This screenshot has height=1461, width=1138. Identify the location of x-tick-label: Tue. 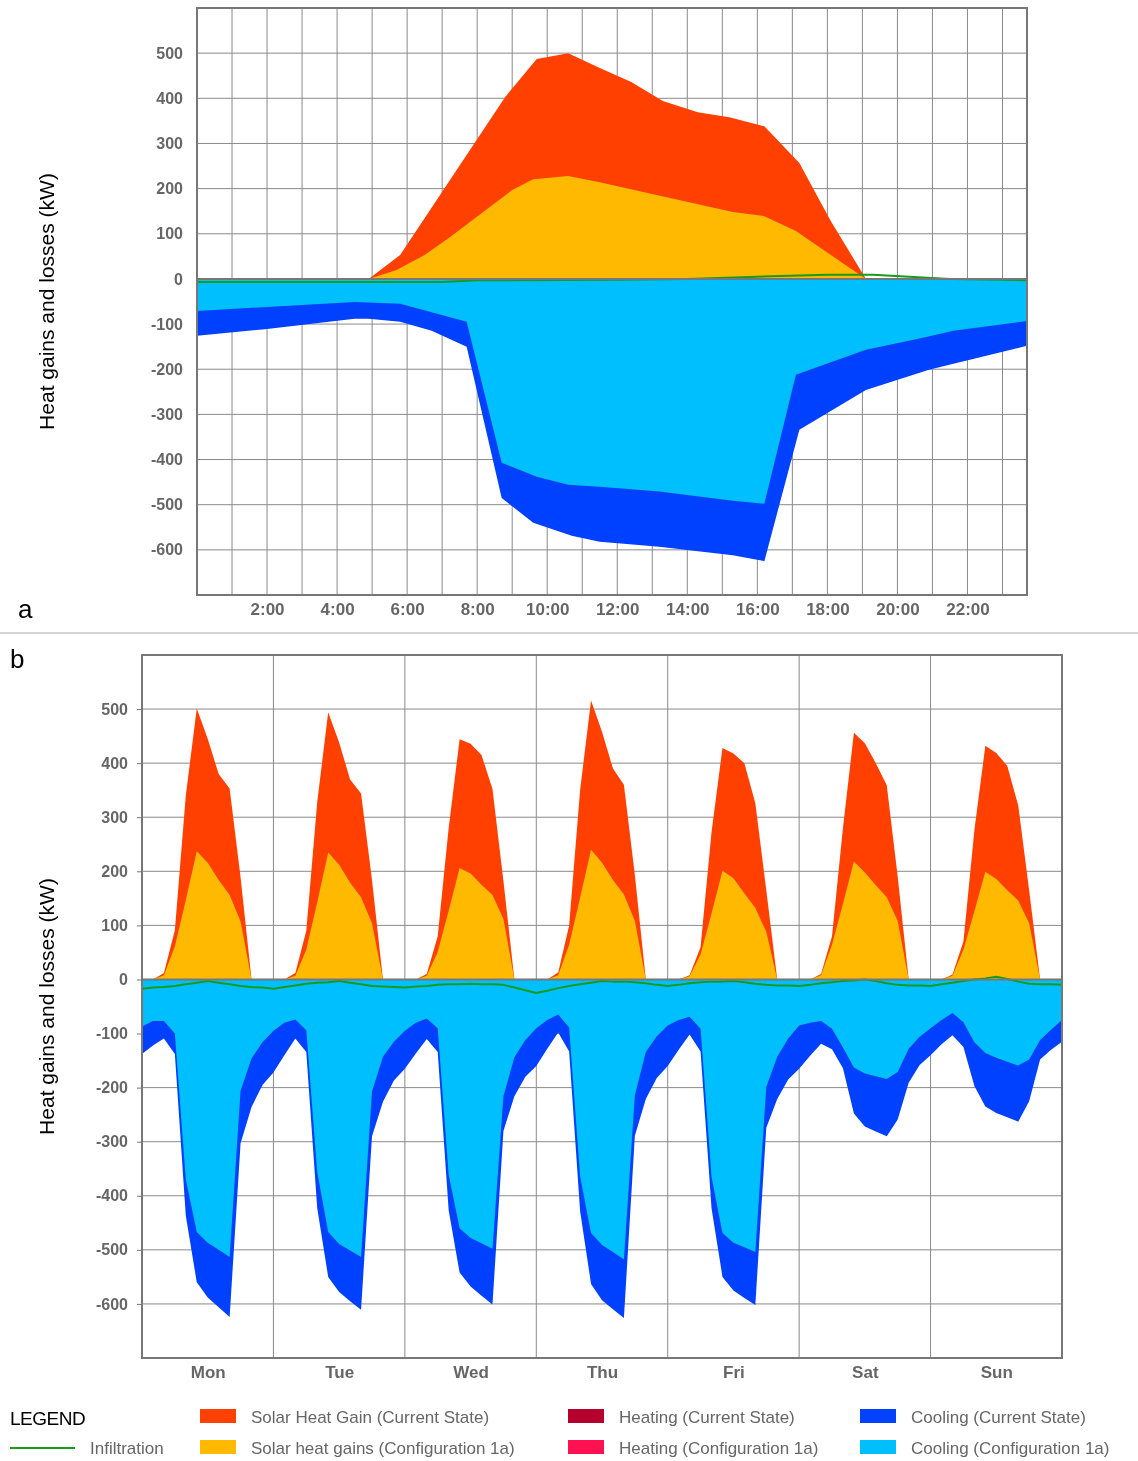
(340, 1373).